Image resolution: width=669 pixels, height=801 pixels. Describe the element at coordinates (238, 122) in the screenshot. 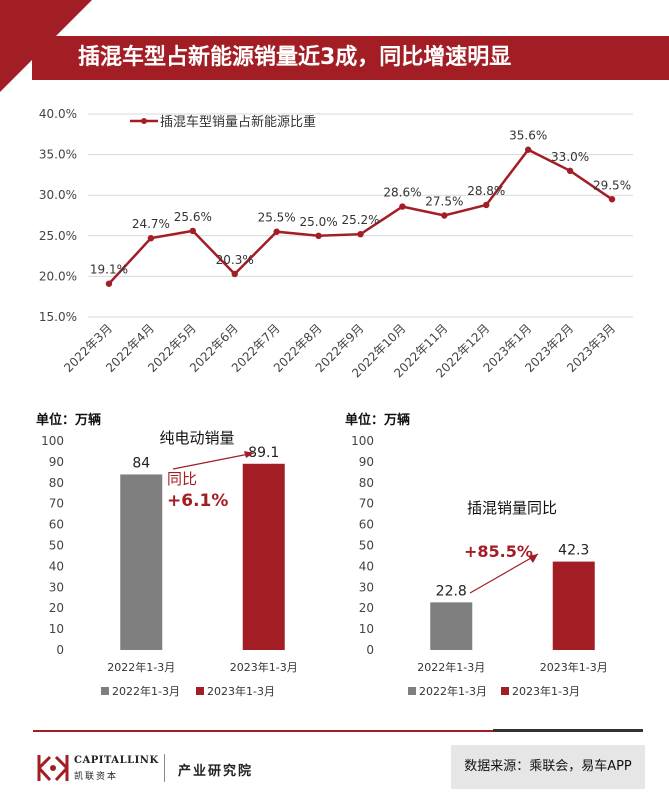

I see `legend-label: 插混车型销量占新能源比重` at that location.